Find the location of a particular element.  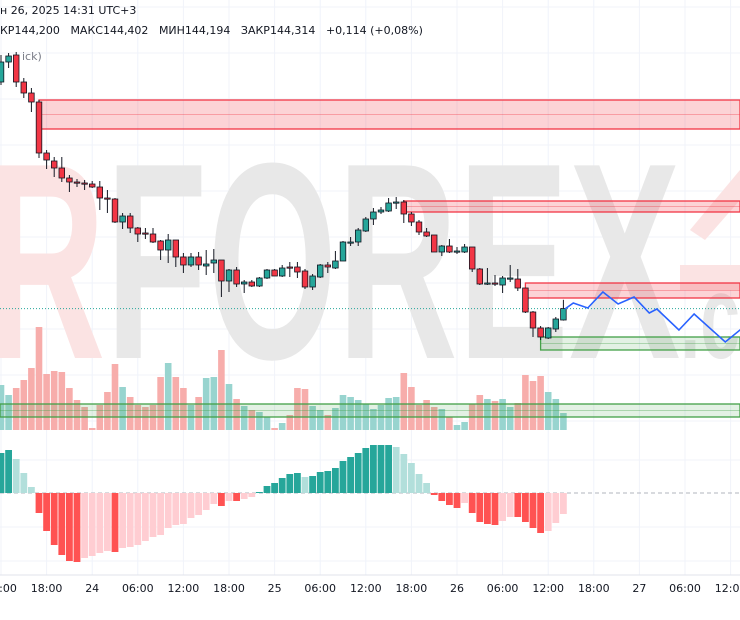

time-tick-label: 24 is located at coordinates (92, 588).